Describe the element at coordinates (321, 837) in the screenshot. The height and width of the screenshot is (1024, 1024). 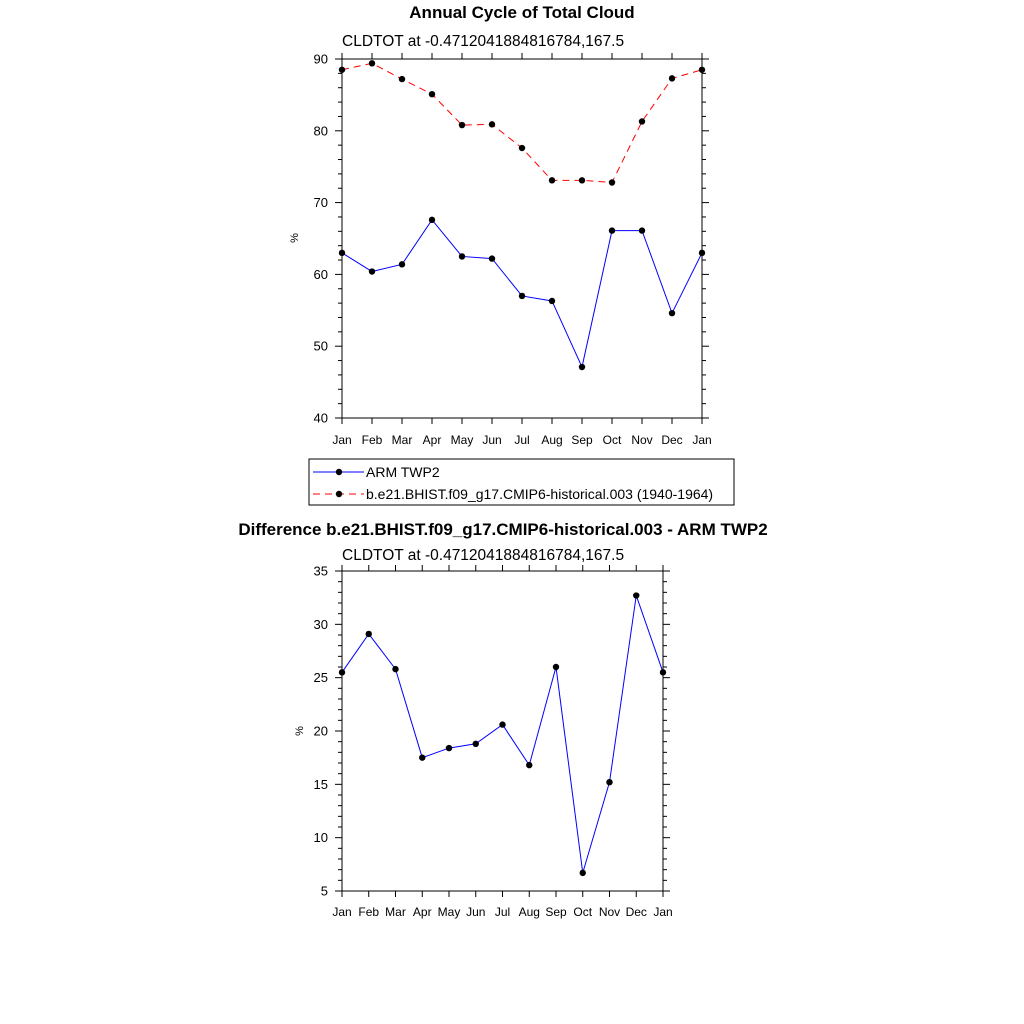
I see `y-tick-label: 10` at that location.